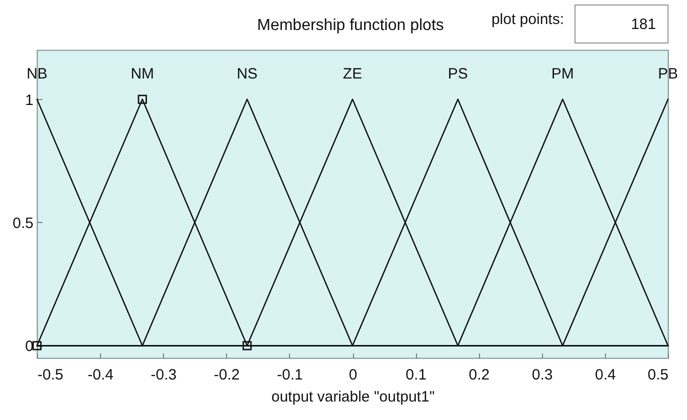  What do you see at coordinates (23, 223) in the screenshot?
I see `y-tick-label: 0.5` at bounding box center [23, 223].